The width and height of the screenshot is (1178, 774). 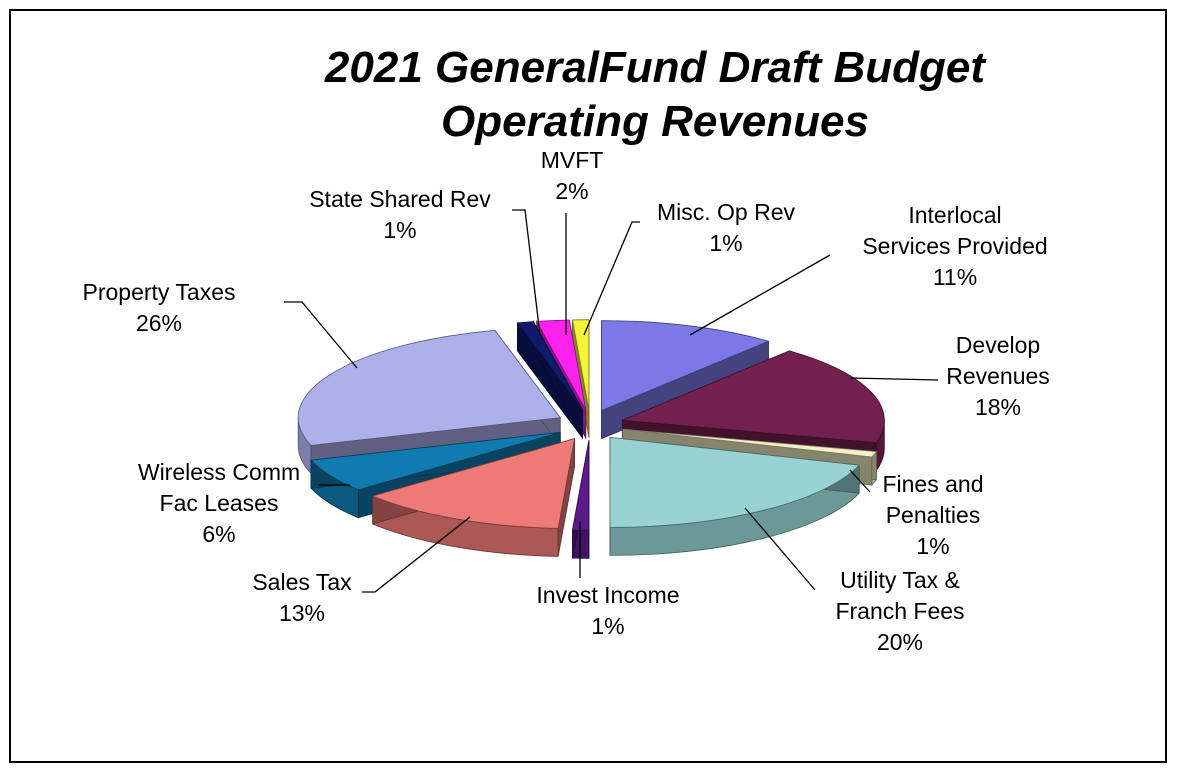 What do you see at coordinates (218, 534) in the screenshot?
I see `slice-percent-label: 6%` at bounding box center [218, 534].